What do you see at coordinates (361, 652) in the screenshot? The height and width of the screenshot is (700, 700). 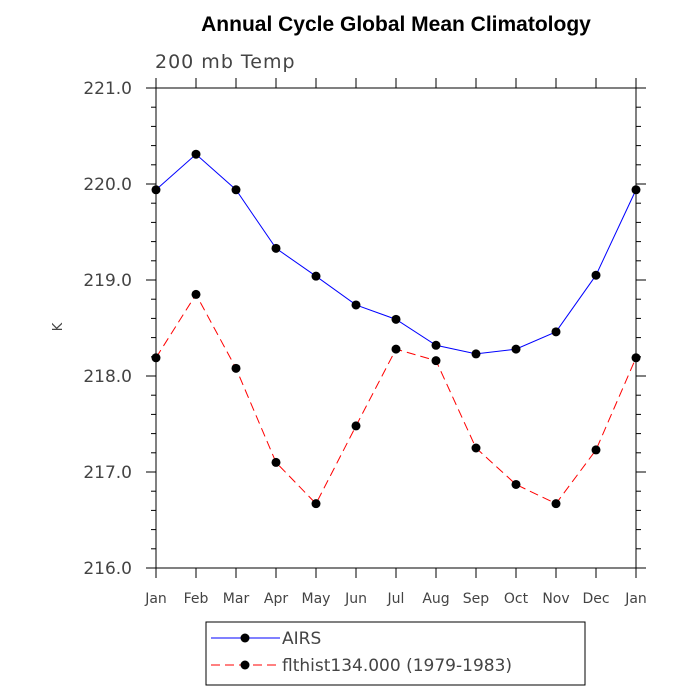 I see `legend-entries: AIRS flthist134.000 (1979-1983)` at bounding box center [361, 652].